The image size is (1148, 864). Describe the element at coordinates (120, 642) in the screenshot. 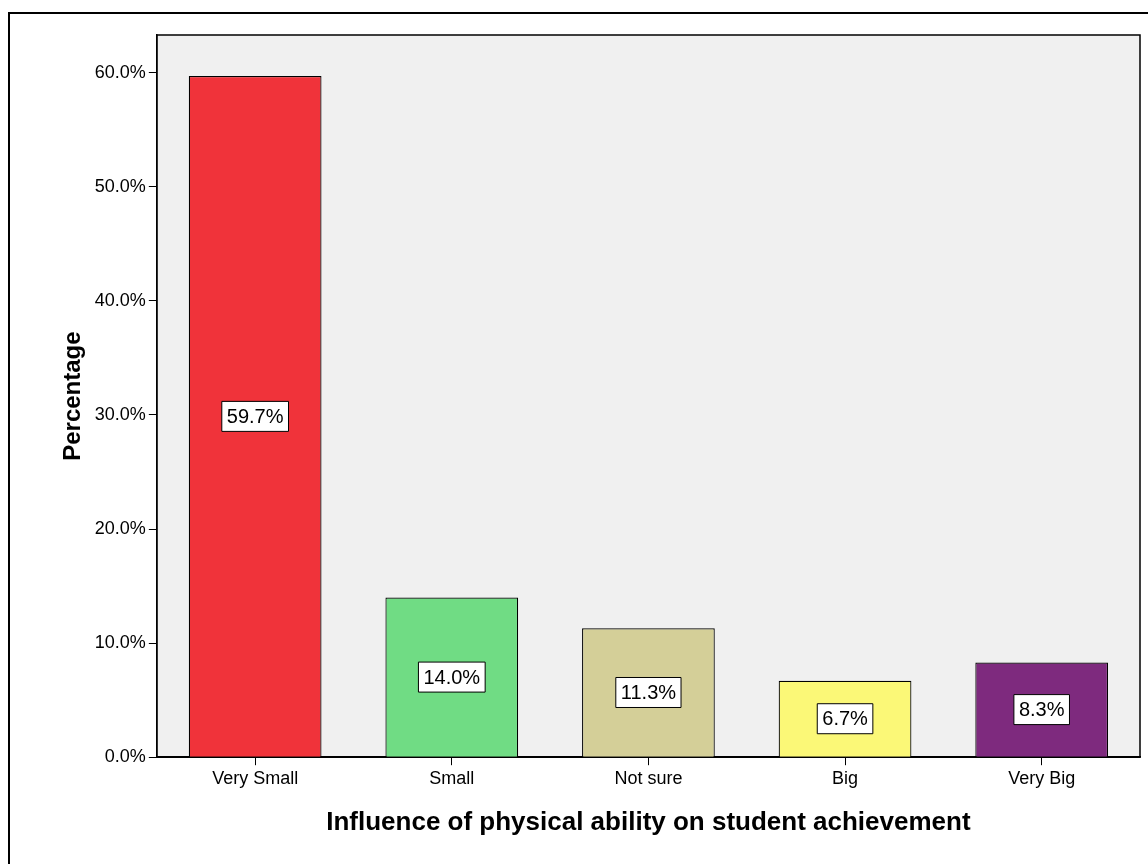

I see `y-tick-label: 10.0%` at that location.